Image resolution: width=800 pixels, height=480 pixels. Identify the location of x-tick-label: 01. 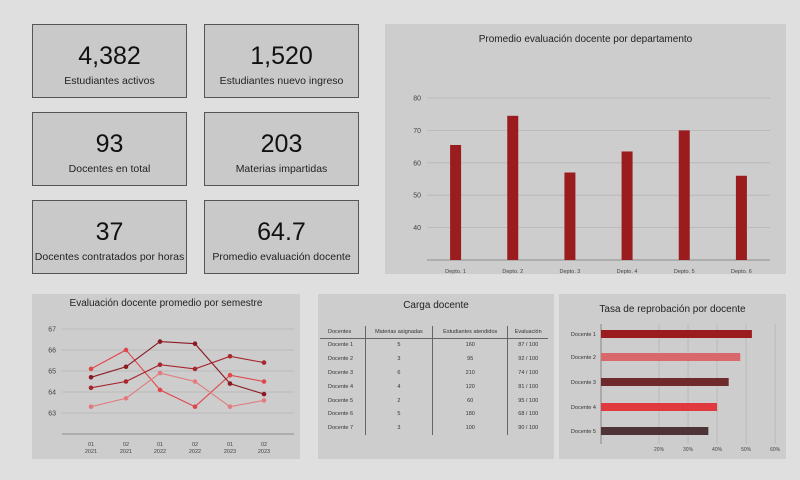
(230, 445).